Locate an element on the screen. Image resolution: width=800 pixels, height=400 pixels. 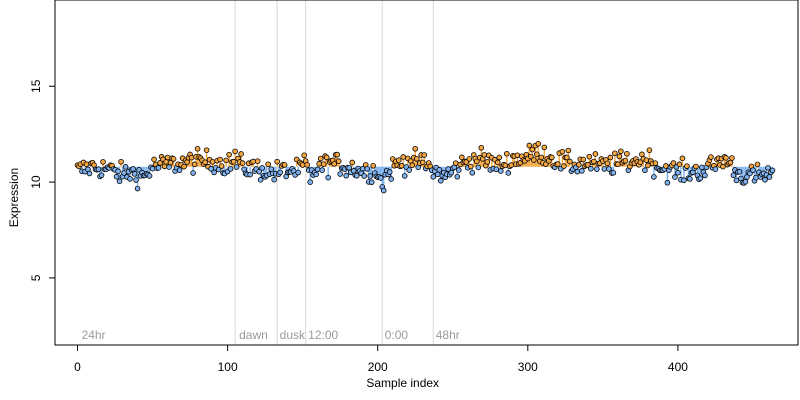
x-tick-label: 100 is located at coordinates (228, 367).